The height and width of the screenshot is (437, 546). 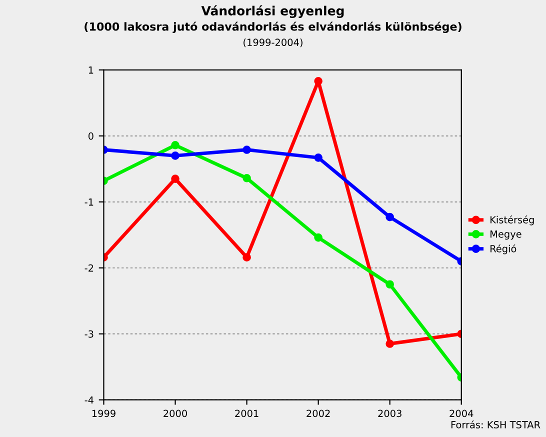 What do you see at coordinates (175, 414) in the screenshot?
I see `x-tick-label: 2000` at bounding box center [175, 414].